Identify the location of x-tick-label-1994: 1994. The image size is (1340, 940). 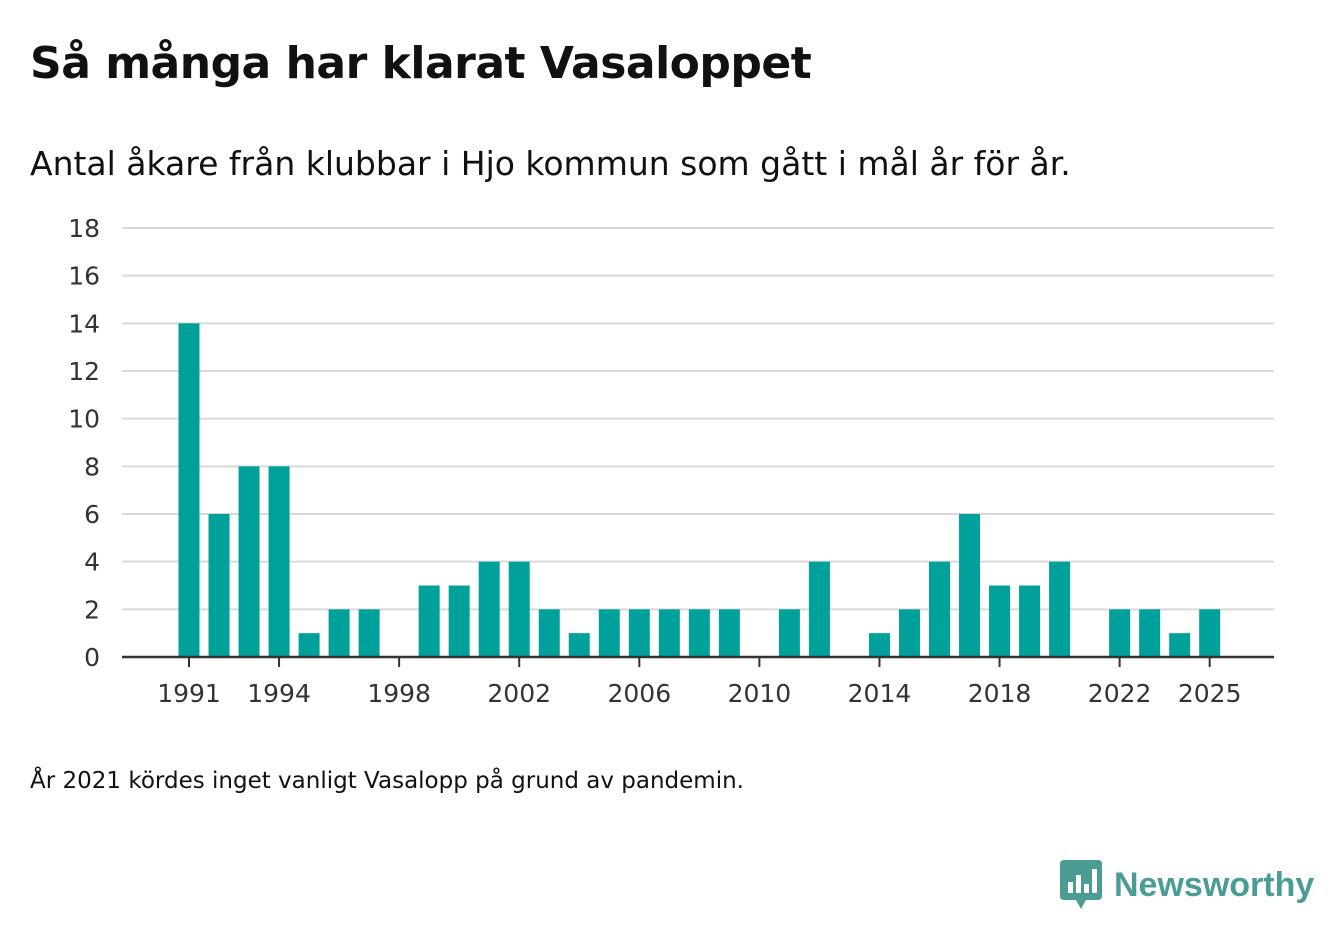
(279, 693).